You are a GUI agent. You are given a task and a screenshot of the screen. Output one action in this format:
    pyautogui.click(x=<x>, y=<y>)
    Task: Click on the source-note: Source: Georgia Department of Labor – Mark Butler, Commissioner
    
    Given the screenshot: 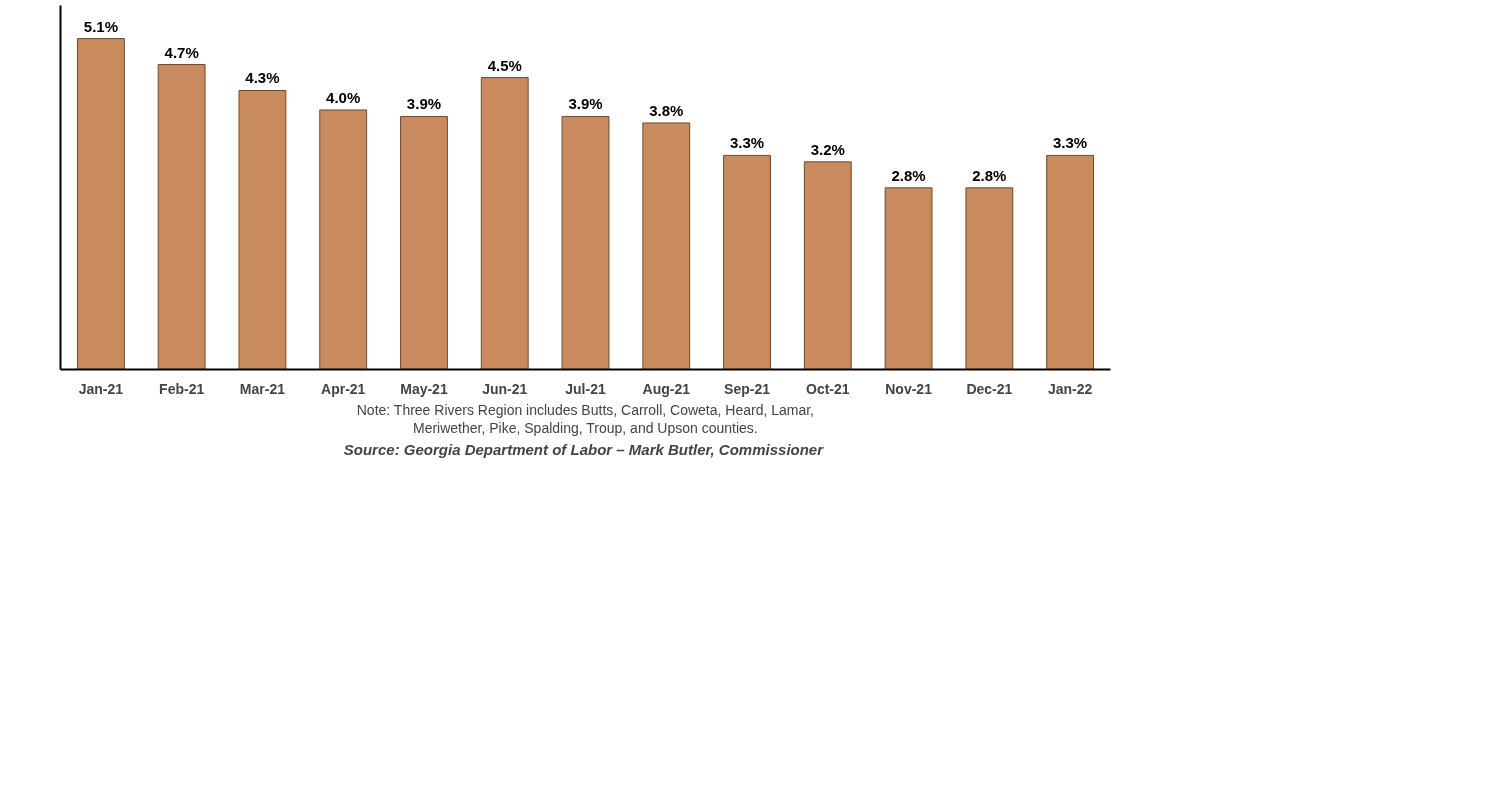 What is the action you would take?
    pyautogui.click(x=584, y=449)
    